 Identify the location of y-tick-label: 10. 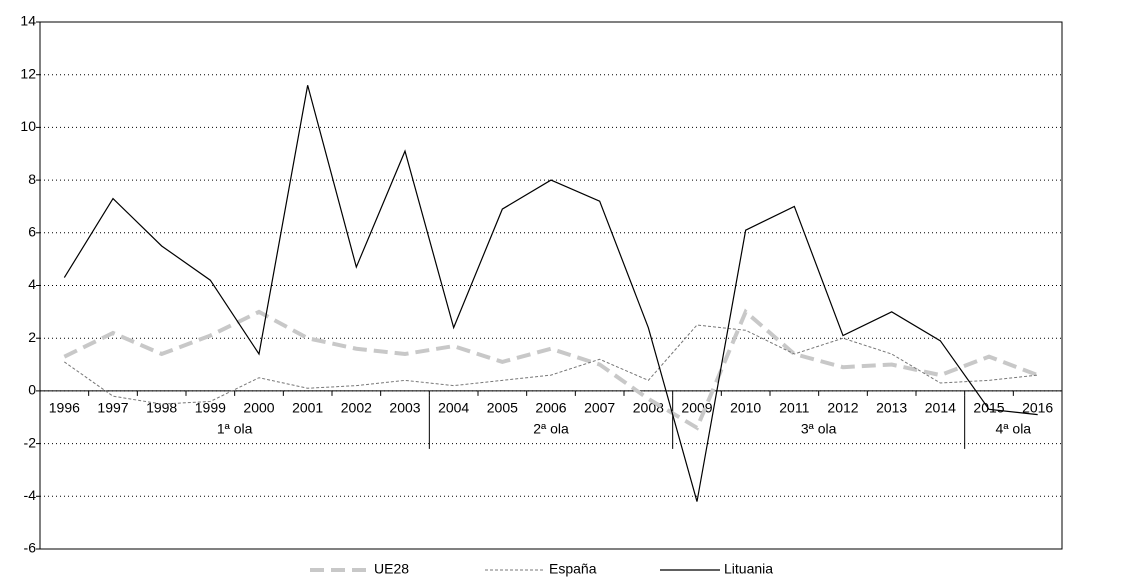
(28, 126).